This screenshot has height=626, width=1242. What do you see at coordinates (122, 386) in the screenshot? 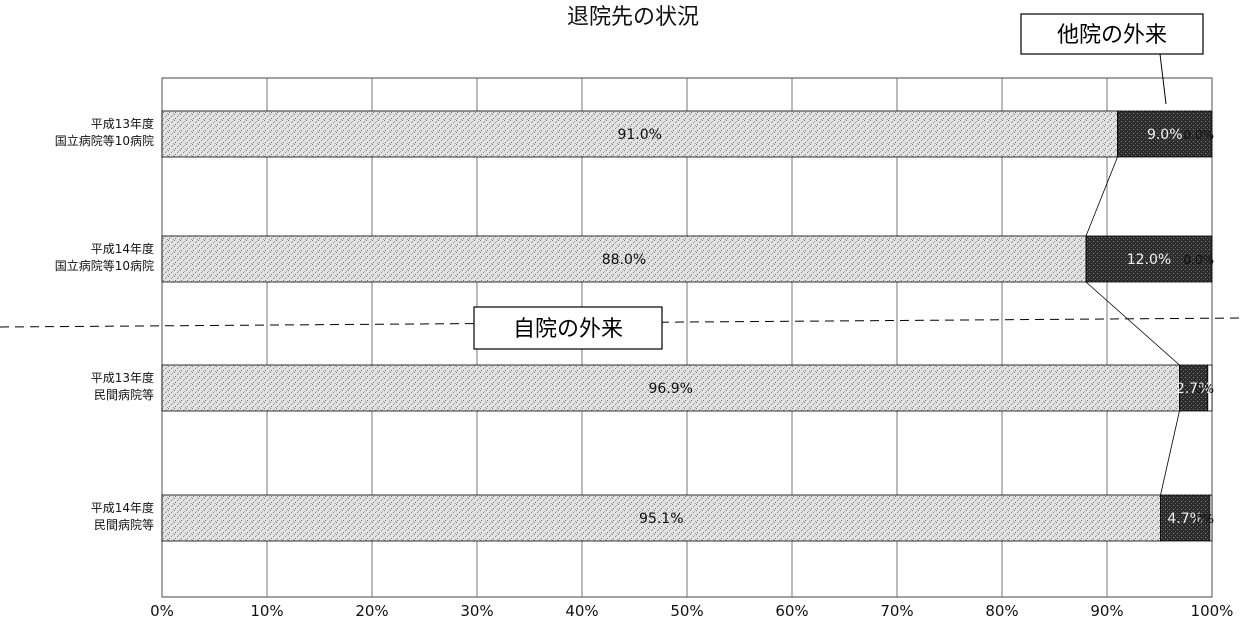
I see `category-label: 平成13年度民間病院等` at bounding box center [122, 386].